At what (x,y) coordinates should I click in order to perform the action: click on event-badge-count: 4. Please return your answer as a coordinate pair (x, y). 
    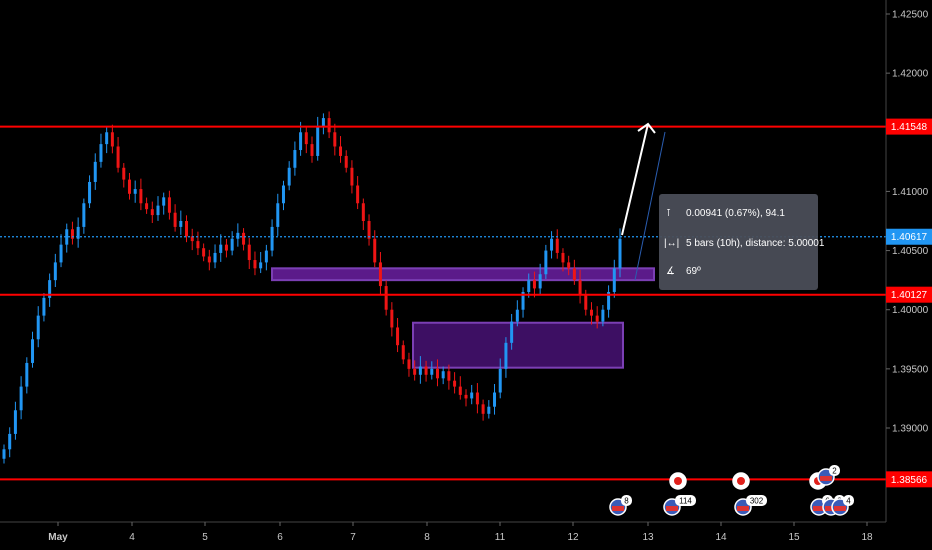
    Looking at the image, I should click on (848, 501).